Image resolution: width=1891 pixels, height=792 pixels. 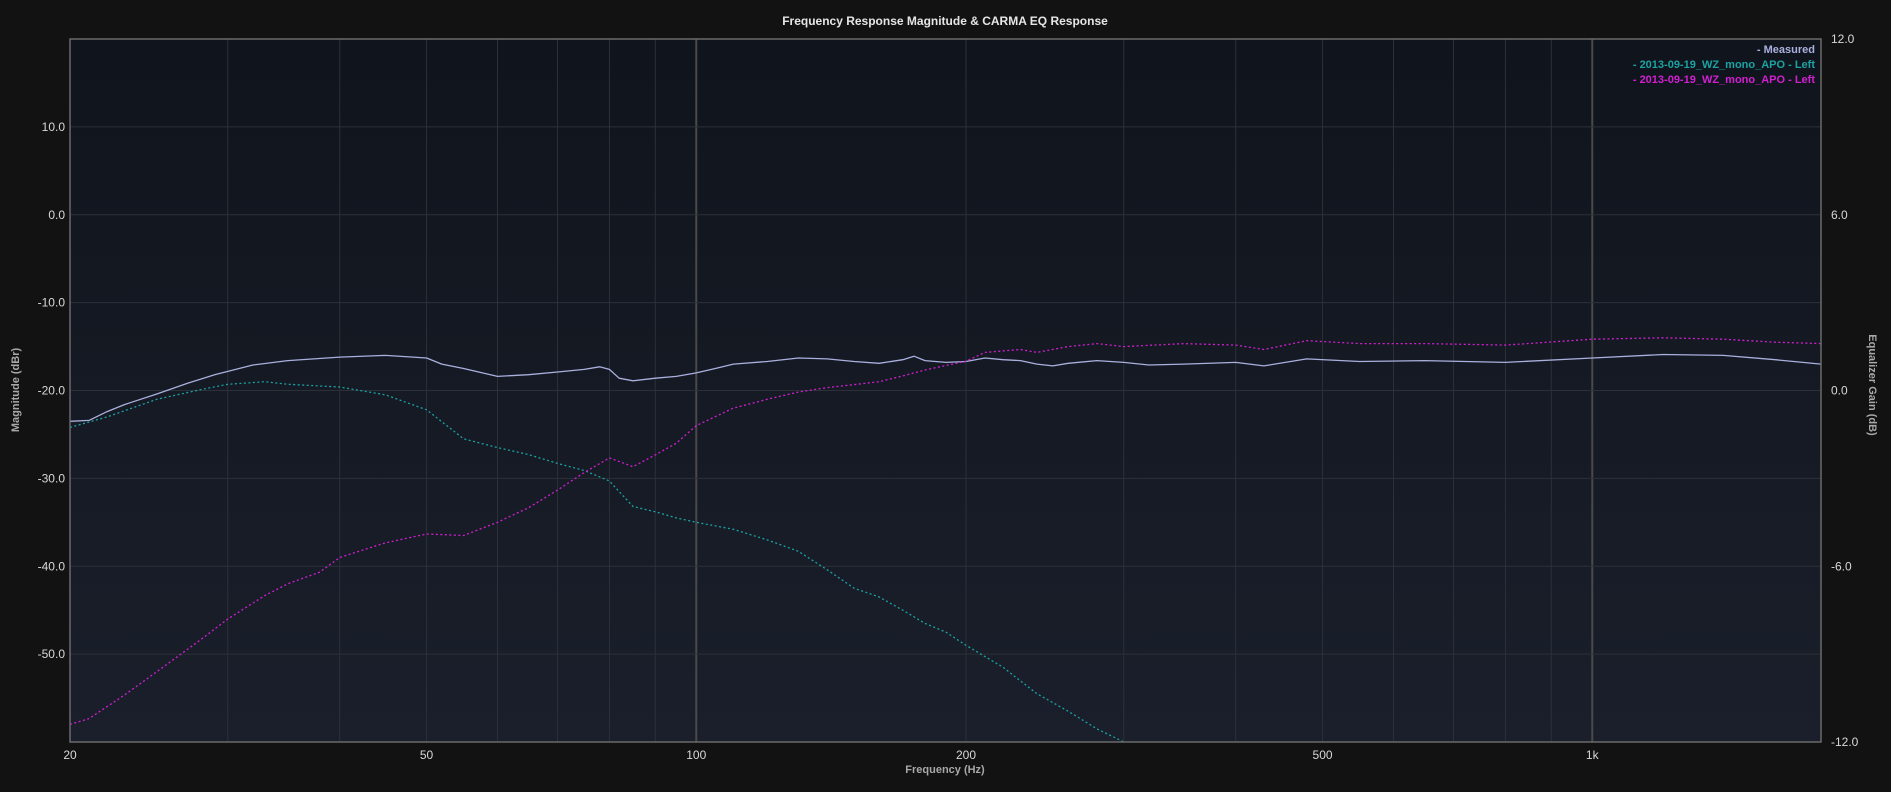 What do you see at coordinates (1323, 755) in the screenshot?
I see `x-tick-label: 500` at bounding box center [1323, 755].